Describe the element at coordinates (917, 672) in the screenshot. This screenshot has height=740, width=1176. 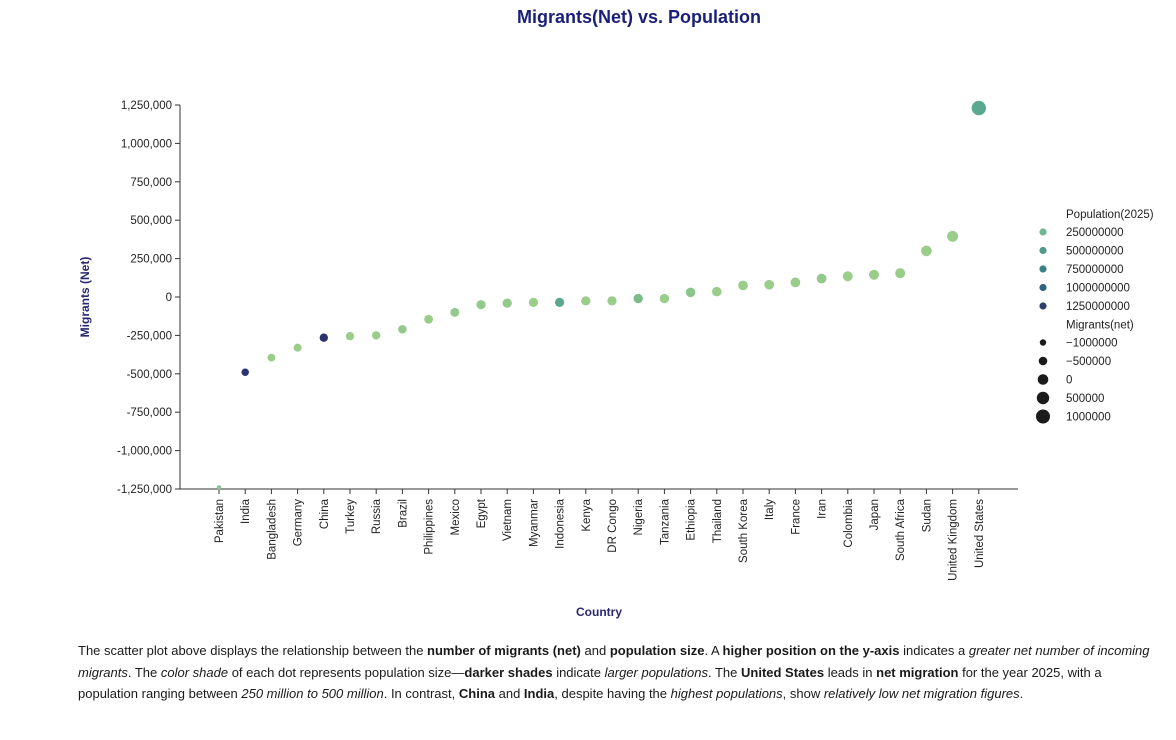
I see `caption-run: net migration` at that location.